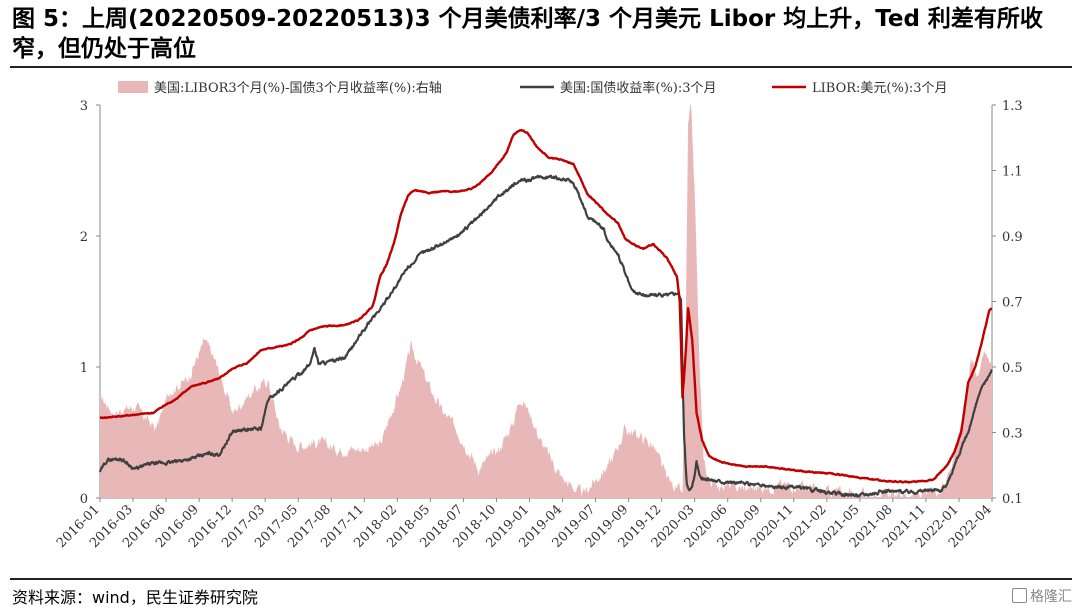 The image size is (1080, 610). I want to click on y-left-tick-label: 2, so click(84, 237).